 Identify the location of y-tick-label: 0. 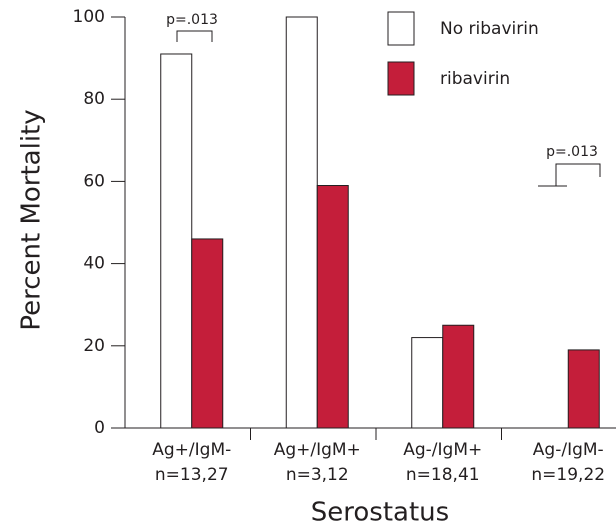
(99, 428).